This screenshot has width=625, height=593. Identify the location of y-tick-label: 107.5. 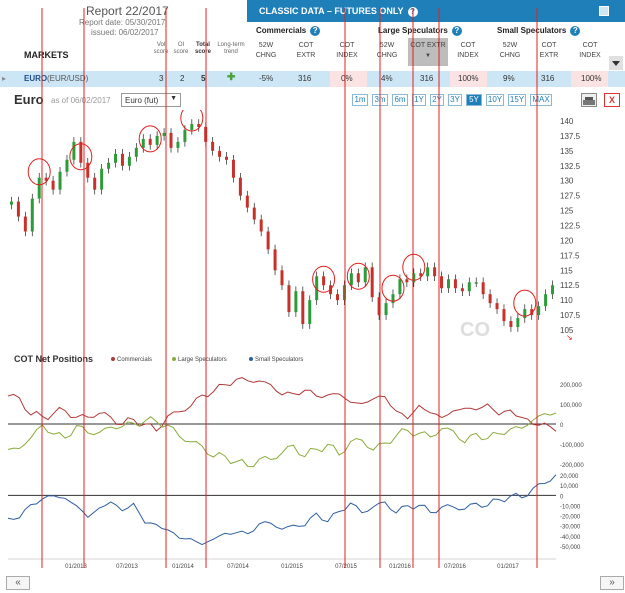
(570, 315).